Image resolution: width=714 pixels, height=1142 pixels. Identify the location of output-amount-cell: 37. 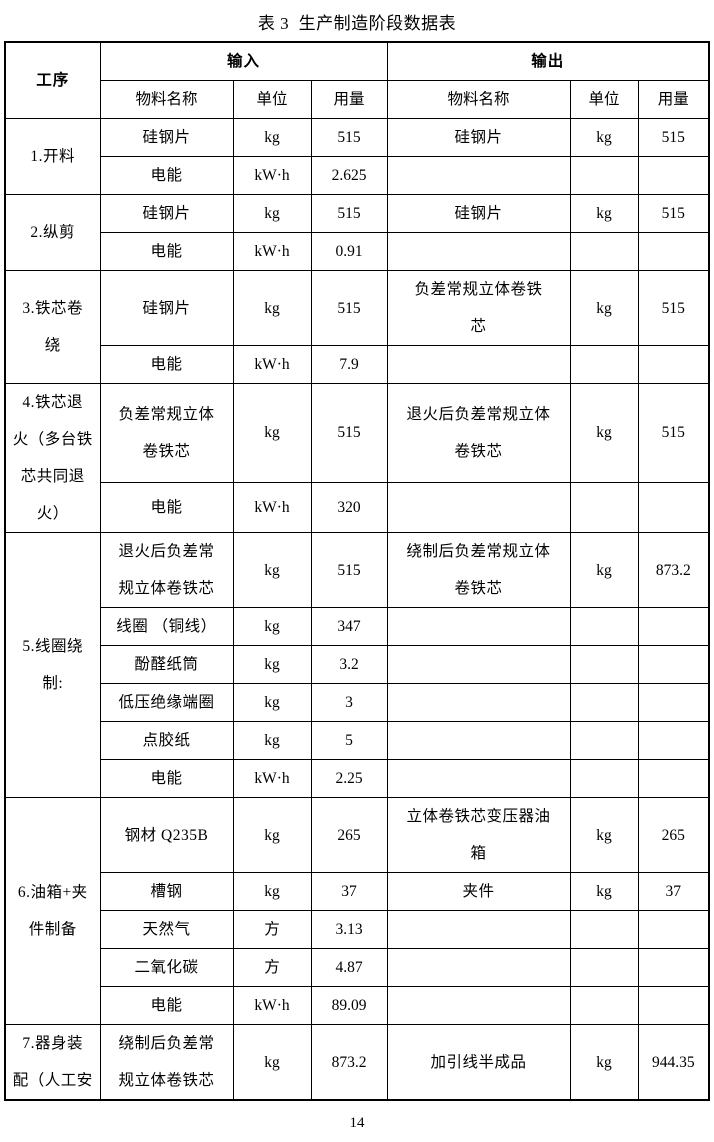
(673, 891).